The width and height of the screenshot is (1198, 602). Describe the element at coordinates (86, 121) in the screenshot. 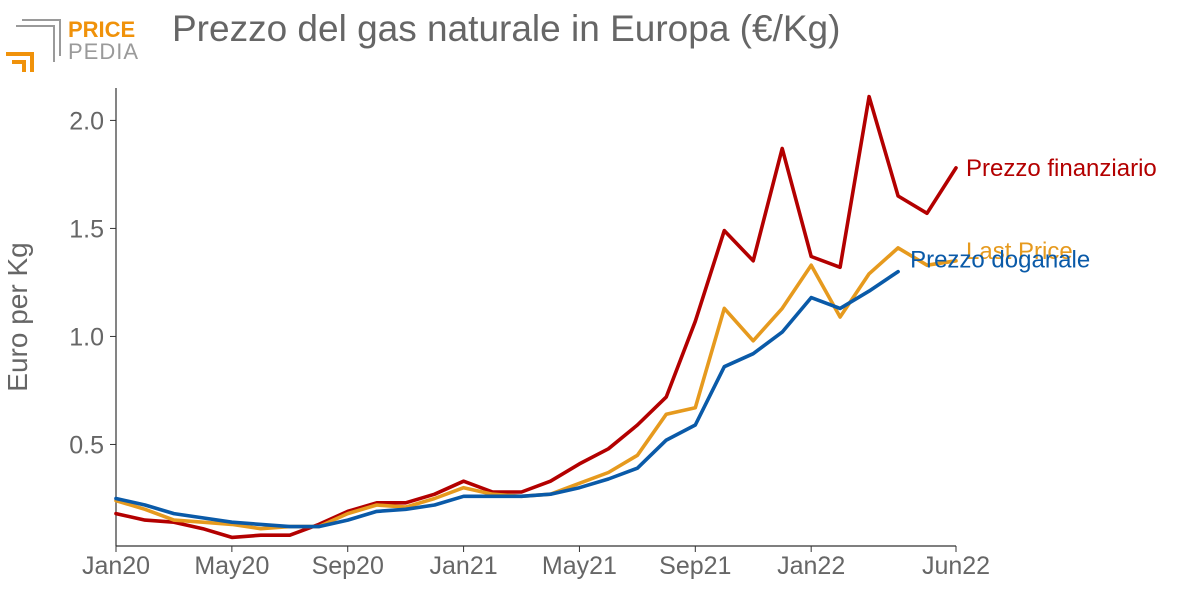

I see `y-tick-label: 2.0` at that location.